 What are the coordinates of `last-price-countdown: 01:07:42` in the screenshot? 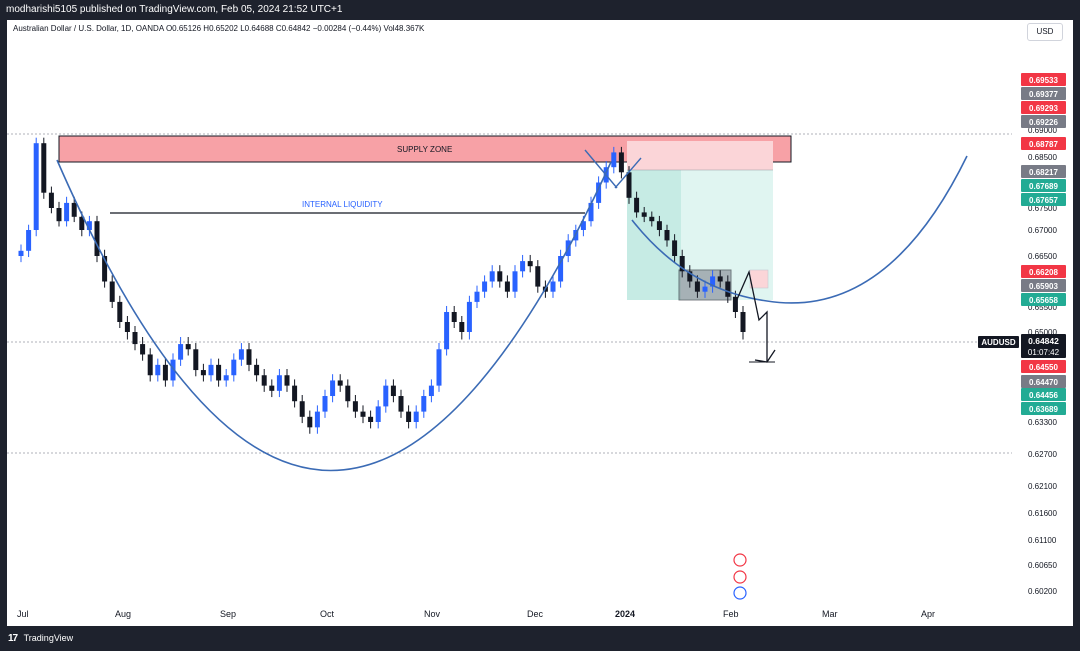 It's located at (1044, 352).